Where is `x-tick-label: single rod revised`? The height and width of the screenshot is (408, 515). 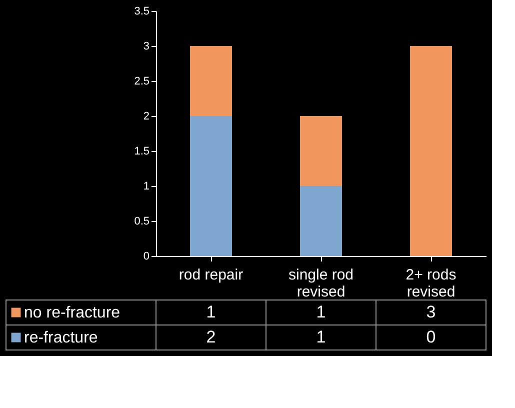 x-tick-label: single rod revised is located at coordinates (321, 283).